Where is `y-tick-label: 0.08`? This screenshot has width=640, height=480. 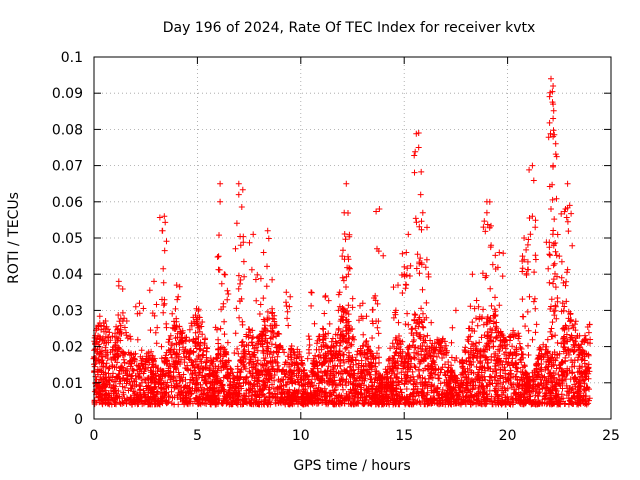
y-tick-label: 0.08 is located at coordinates (67, 130).